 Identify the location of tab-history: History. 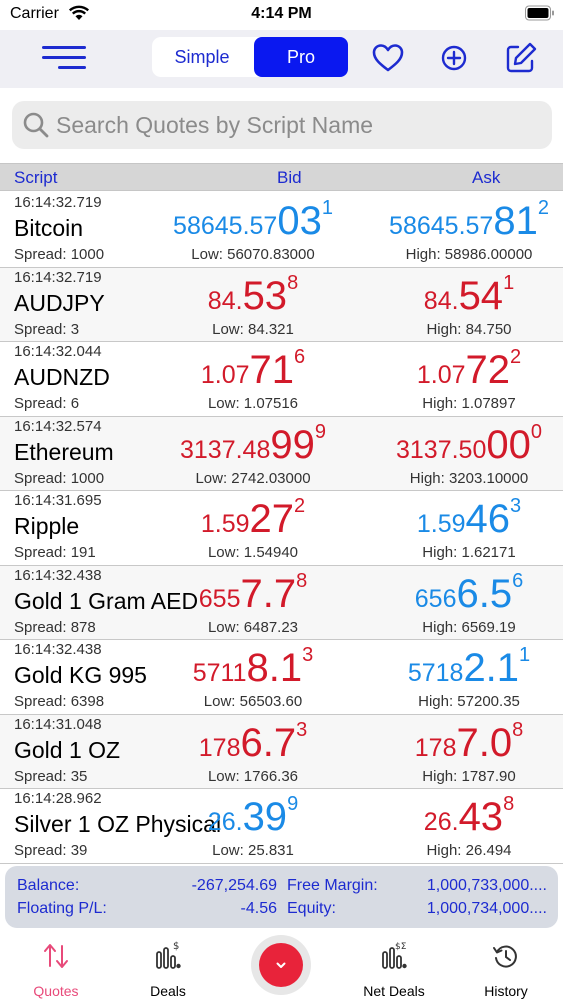
(506, 964).